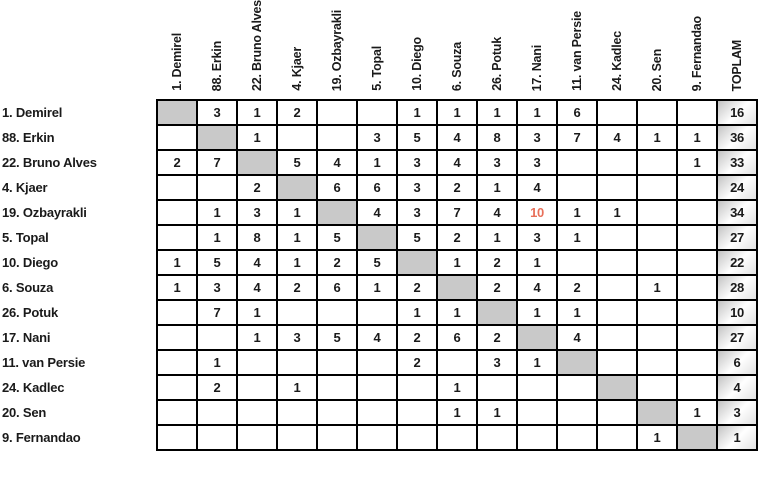  What do you see at coordinates (737, 113) in the screenshot?
I see `total-cell: 16` at bounding box center [737, 113].